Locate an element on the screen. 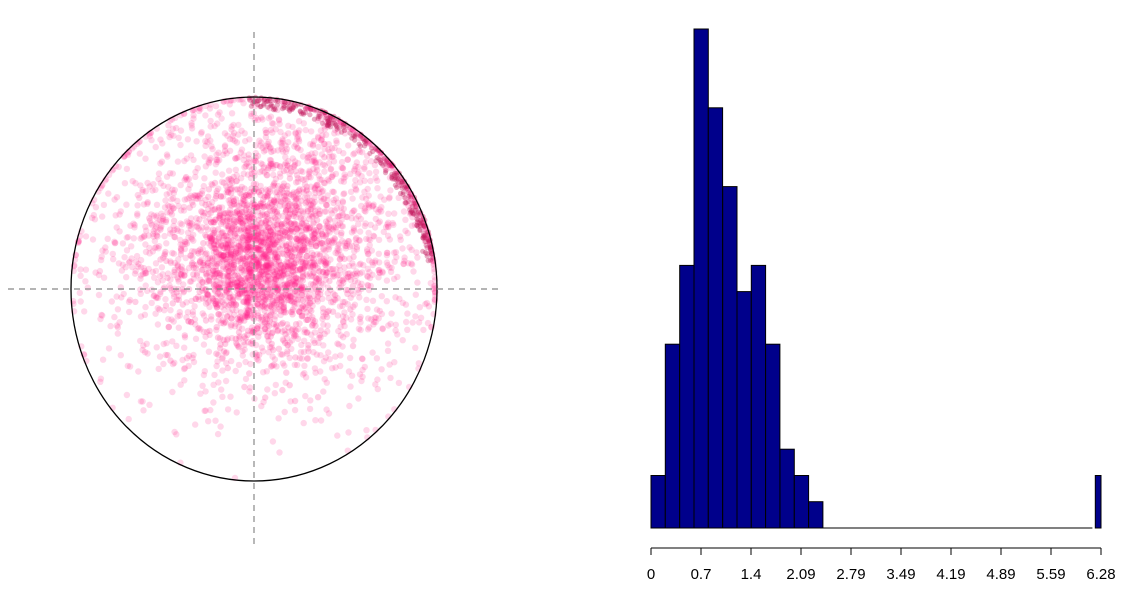 This screenshot has width=1139, height=615. x-tick-label: 0 is located at coordinates (651, 574).